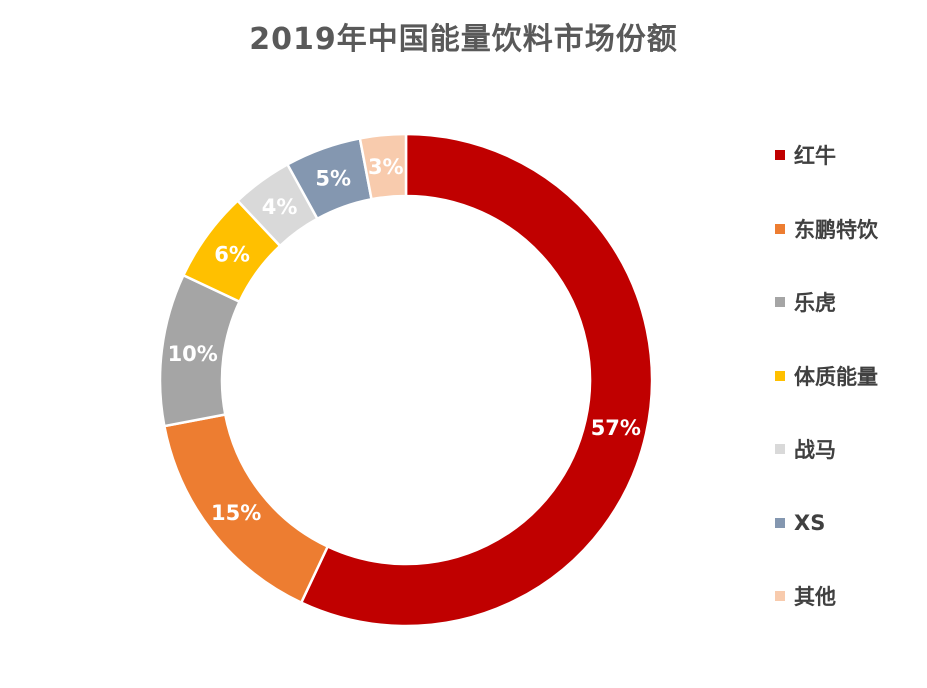 This screenshot has height=688, width=927. I want to click on legend-label-5: 战马, so click(815, 450).